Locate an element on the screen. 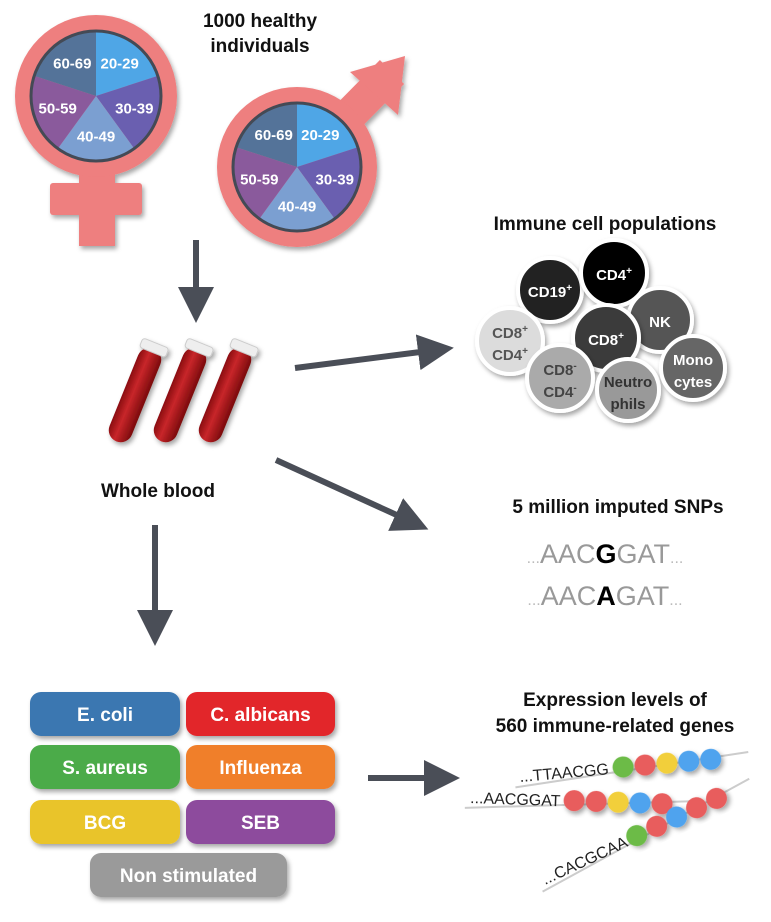 Image resolution: width=771 pixels, height=922 pixels. immune-cell-cd8pos: CD8+ is located at coordinates (606, 338).